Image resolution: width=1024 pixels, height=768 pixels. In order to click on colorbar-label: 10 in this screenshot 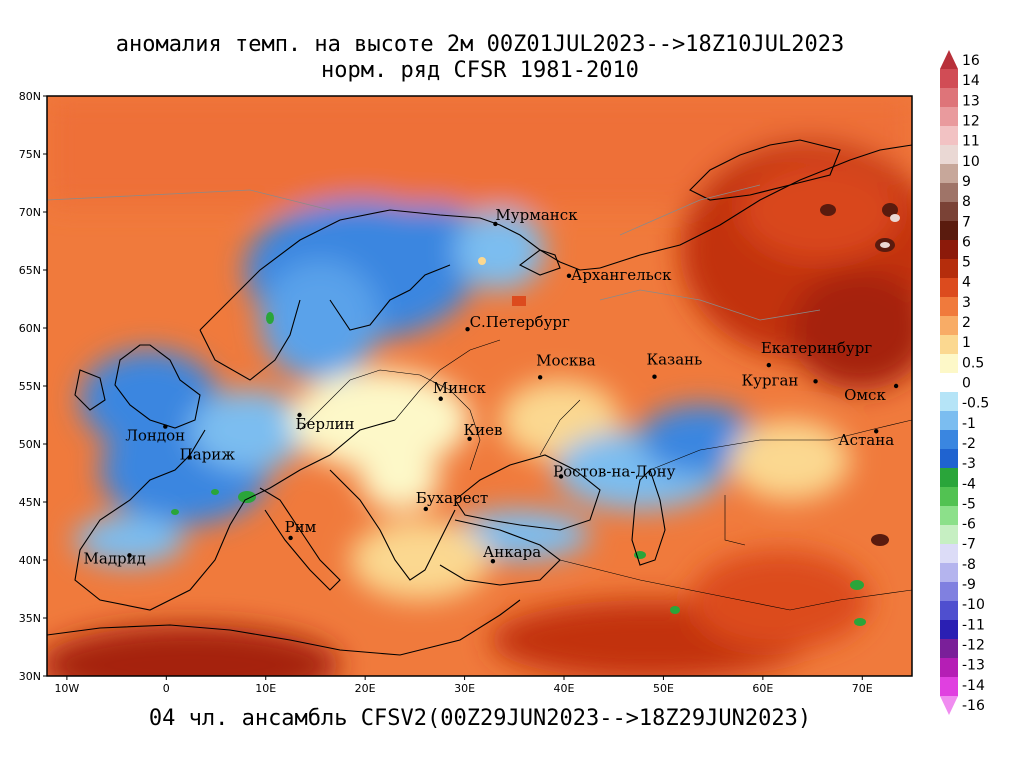, I will do `click(971, 162)`.